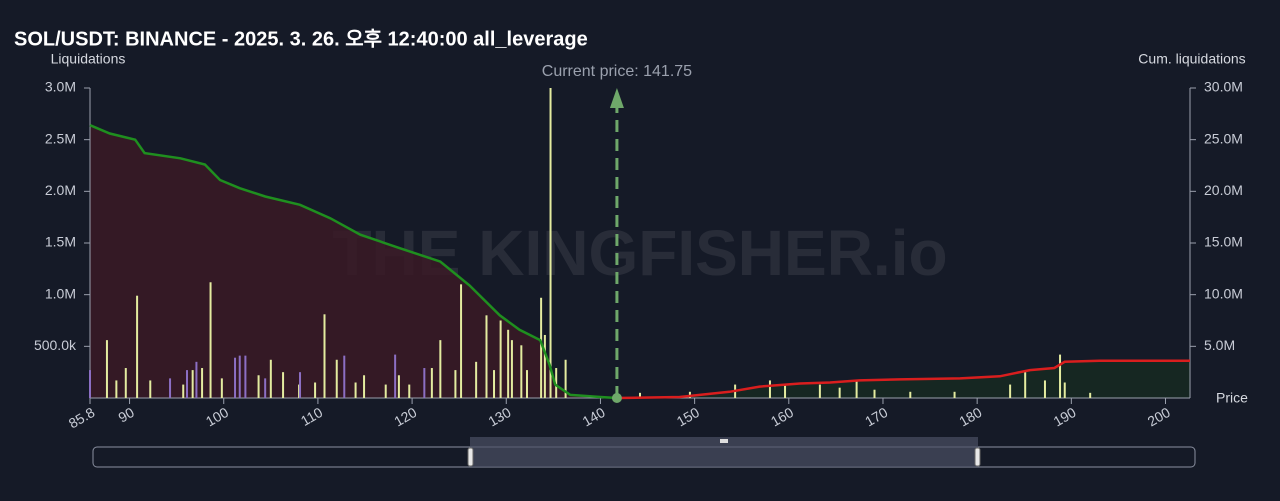 Image resolution: width=1280 pixels, height=501 pixels. I want to click on y2-tick-label: 15.0M, so click(1223, 242).